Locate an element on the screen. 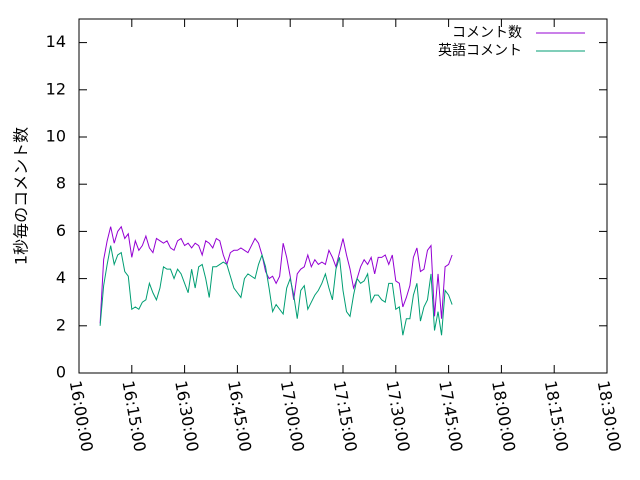  series-lines is located at coordinates (276, 280).